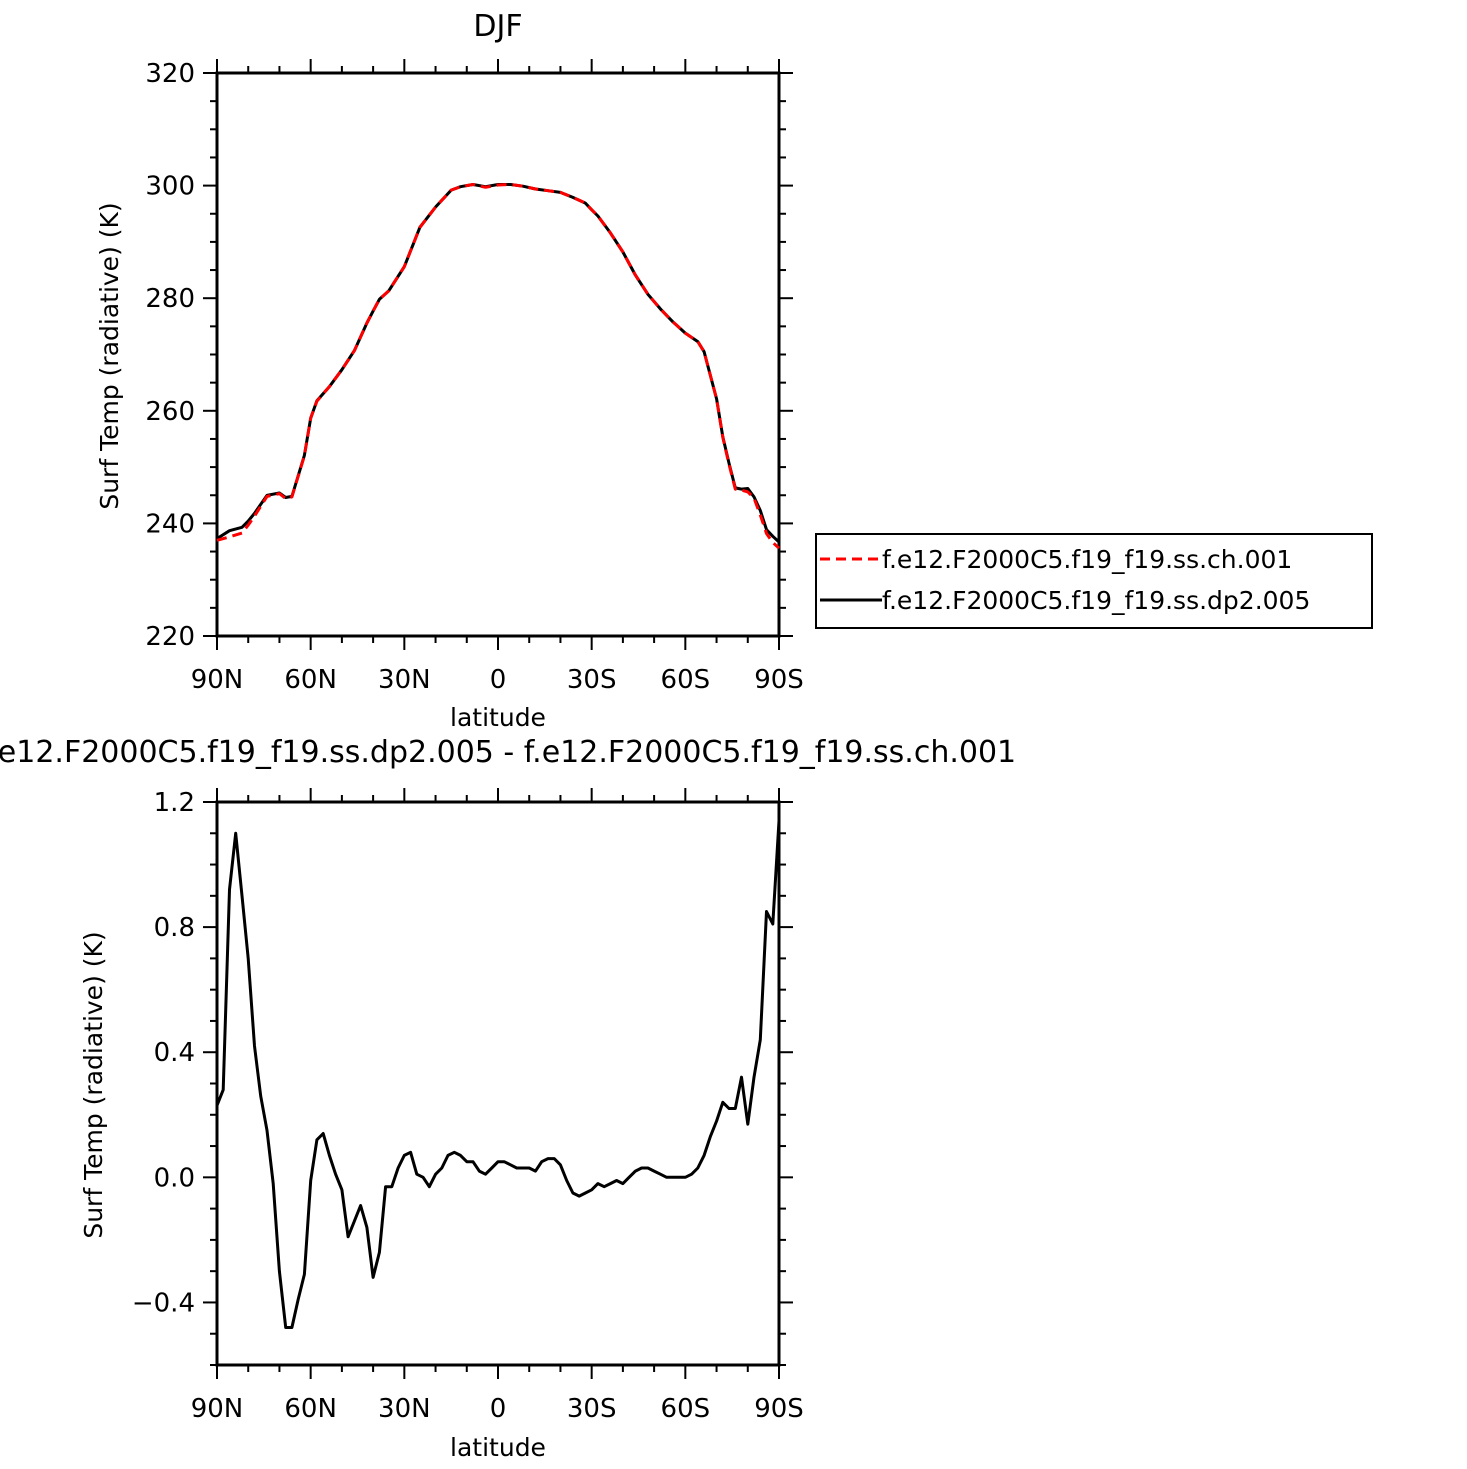 This screenshot has height=1469, width=1467. I want to click on top-y-tick-label: 260, so click(170, 412).